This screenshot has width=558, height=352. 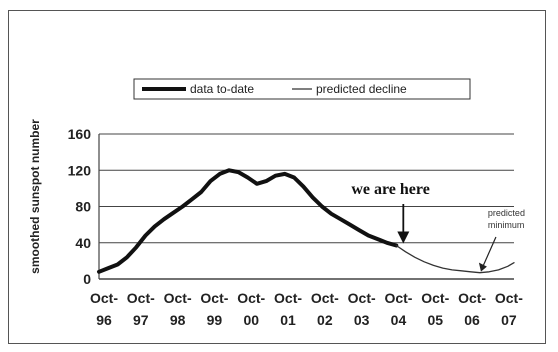 What do you see at coordinates (472, 320) in the screenshot?
I see `x-tick-label-bottom: 06` at bounding box center [472, 320].